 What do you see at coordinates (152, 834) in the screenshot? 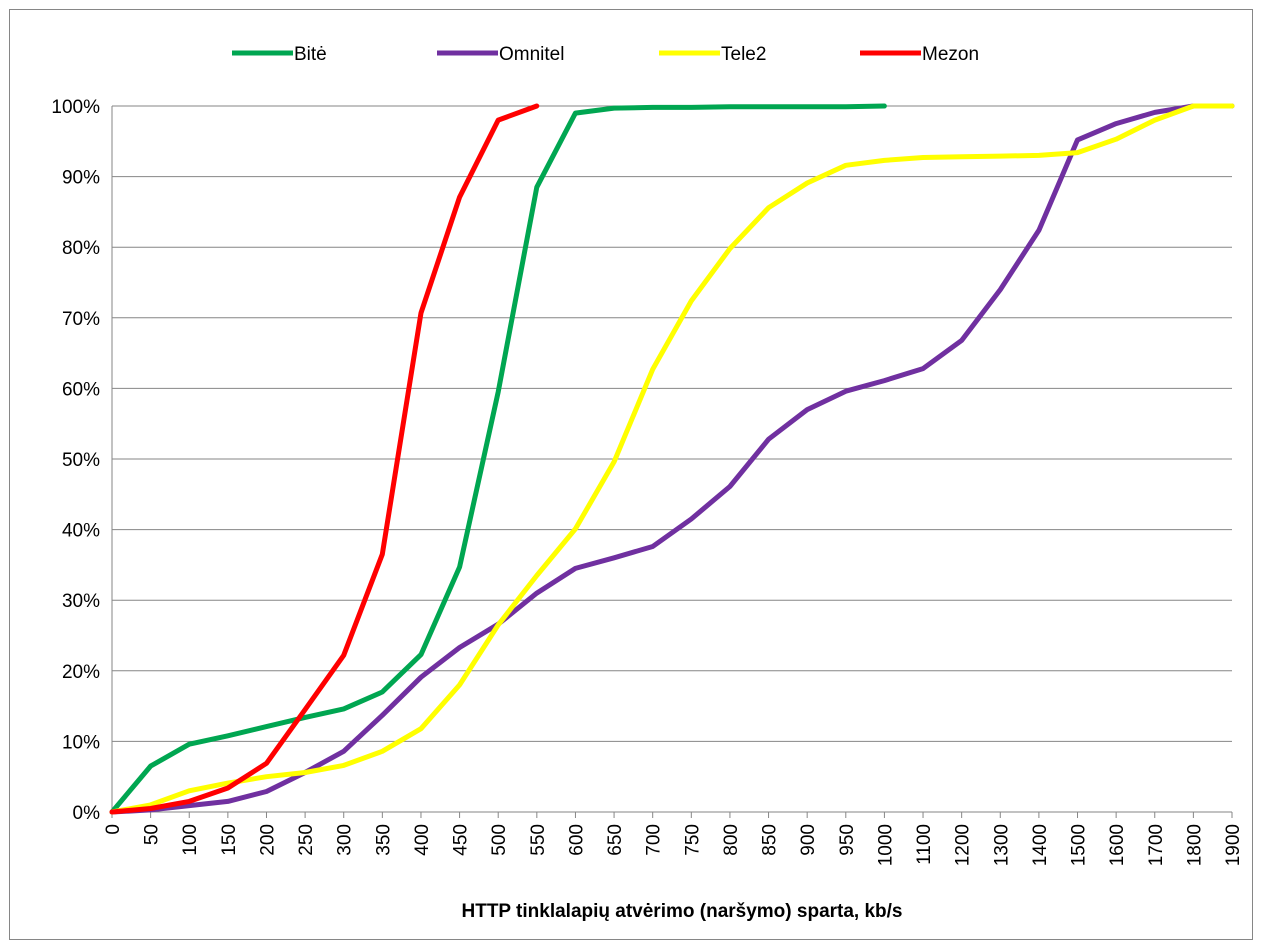
I see `x-tick-label: 50` at bounding box center [152, 834].